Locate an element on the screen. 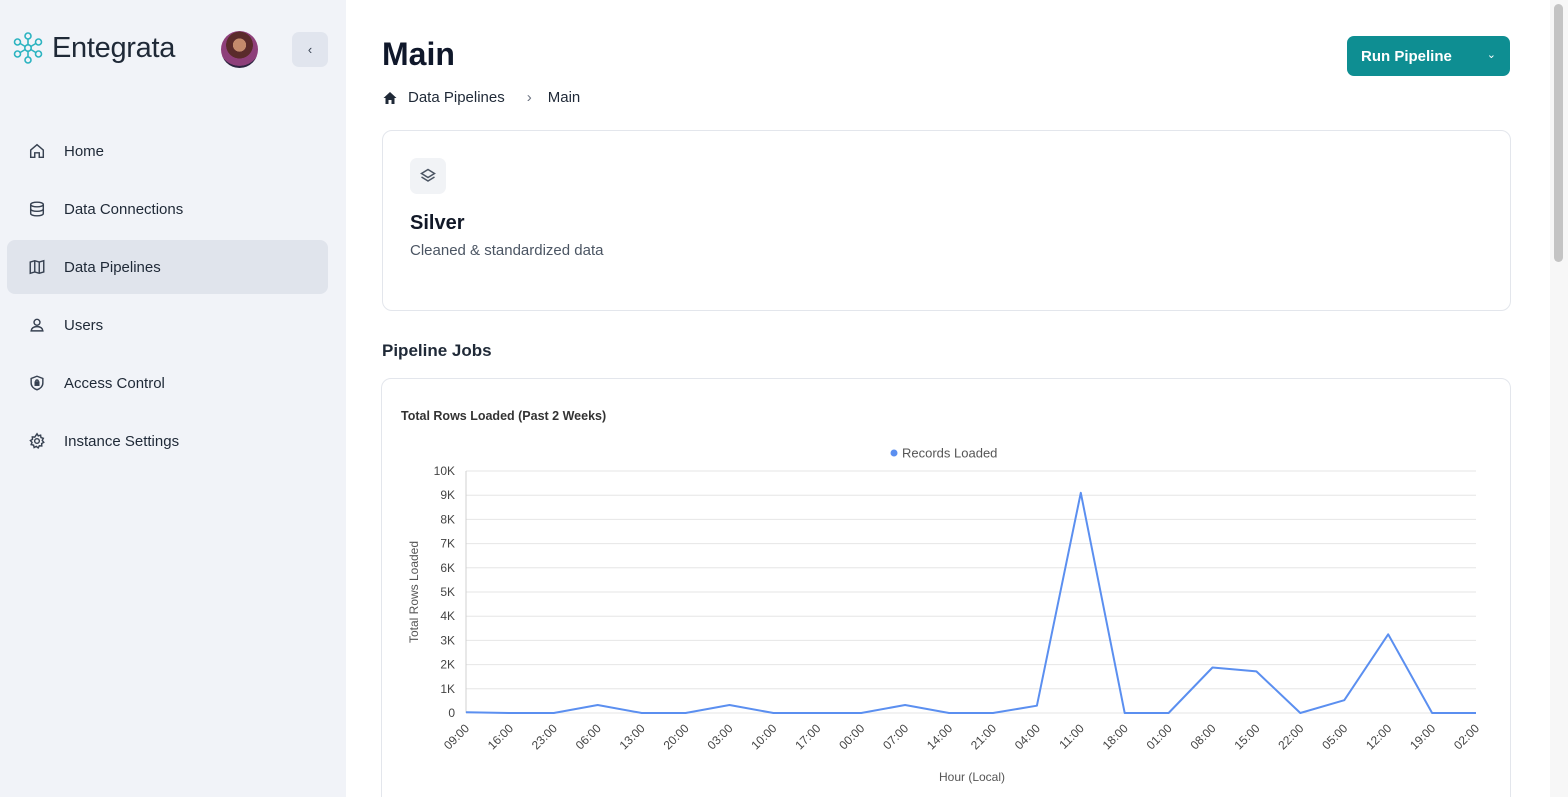  y-tick-label: 9K is located at coordinates (447, 495).